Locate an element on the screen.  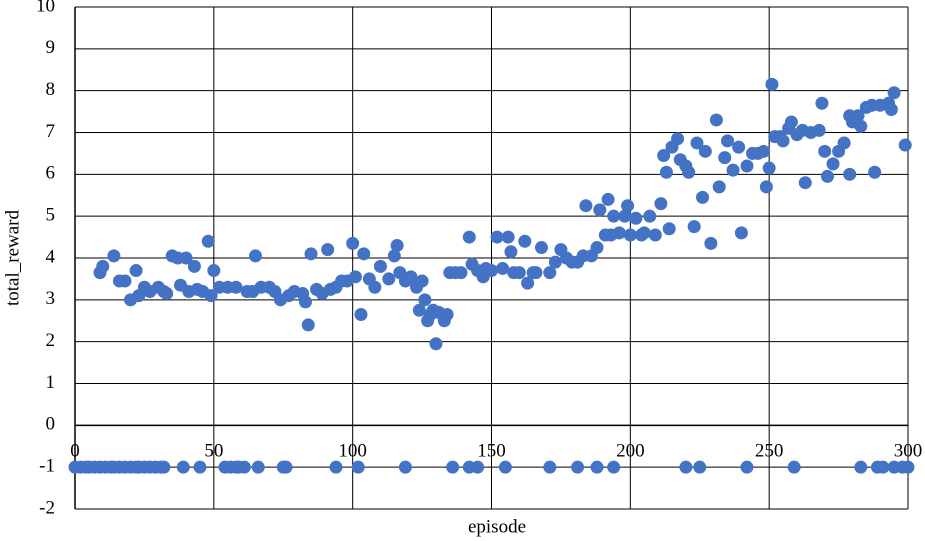
y-tick-label: 10 is located at coordinates (45, 8).